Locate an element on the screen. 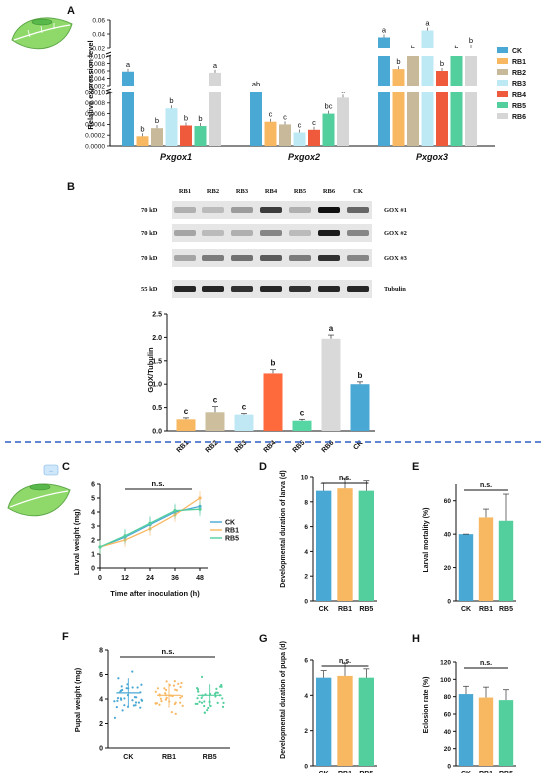  a-ytick-label: 0.010 is located at coordinates (97, 56).